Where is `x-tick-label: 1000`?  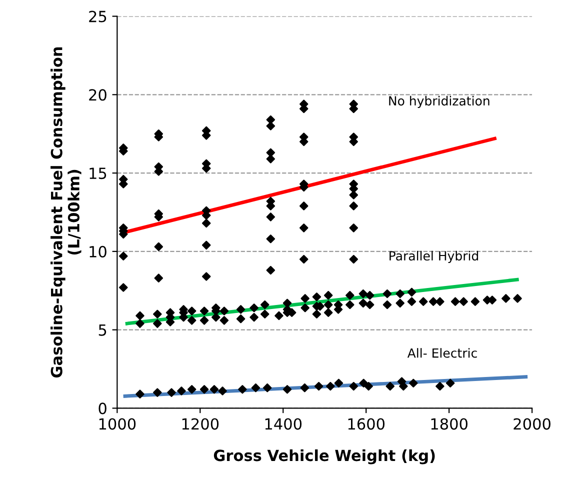 x-tick-label: 1000 is located at coordinates (117, 424).